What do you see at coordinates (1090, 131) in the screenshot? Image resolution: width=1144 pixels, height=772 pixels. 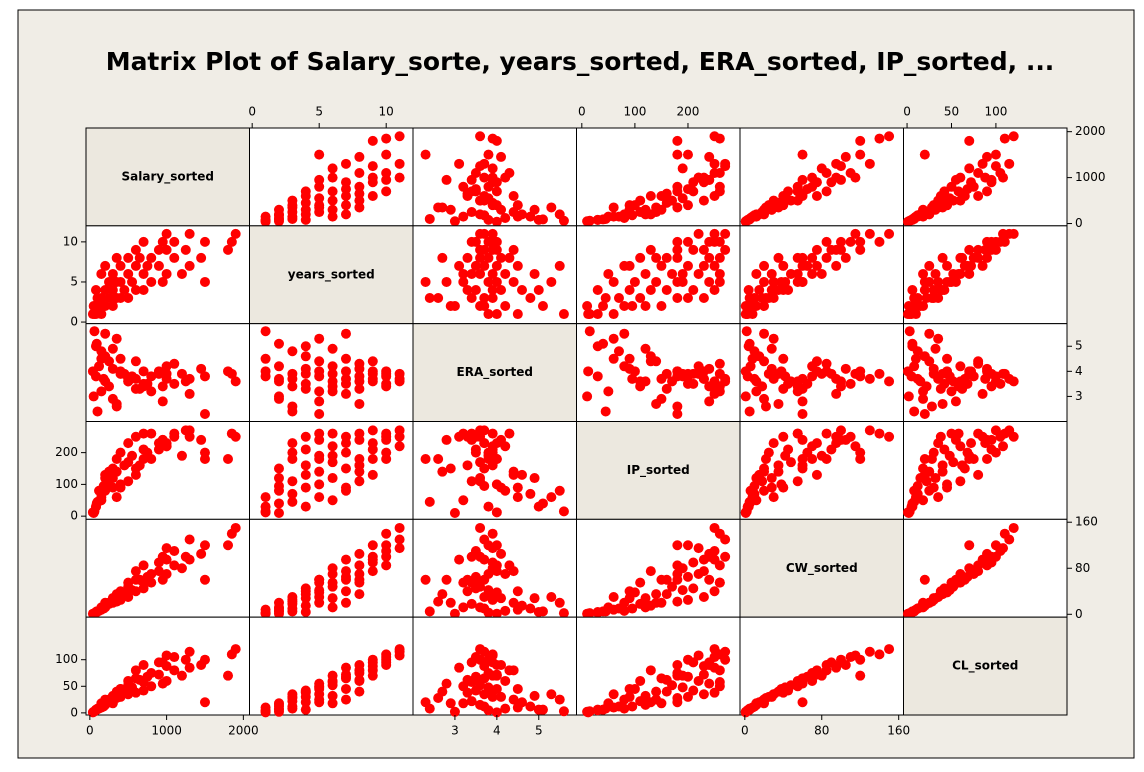 I see `y-tick-label: 2000` at bounding box center [1090, 131].